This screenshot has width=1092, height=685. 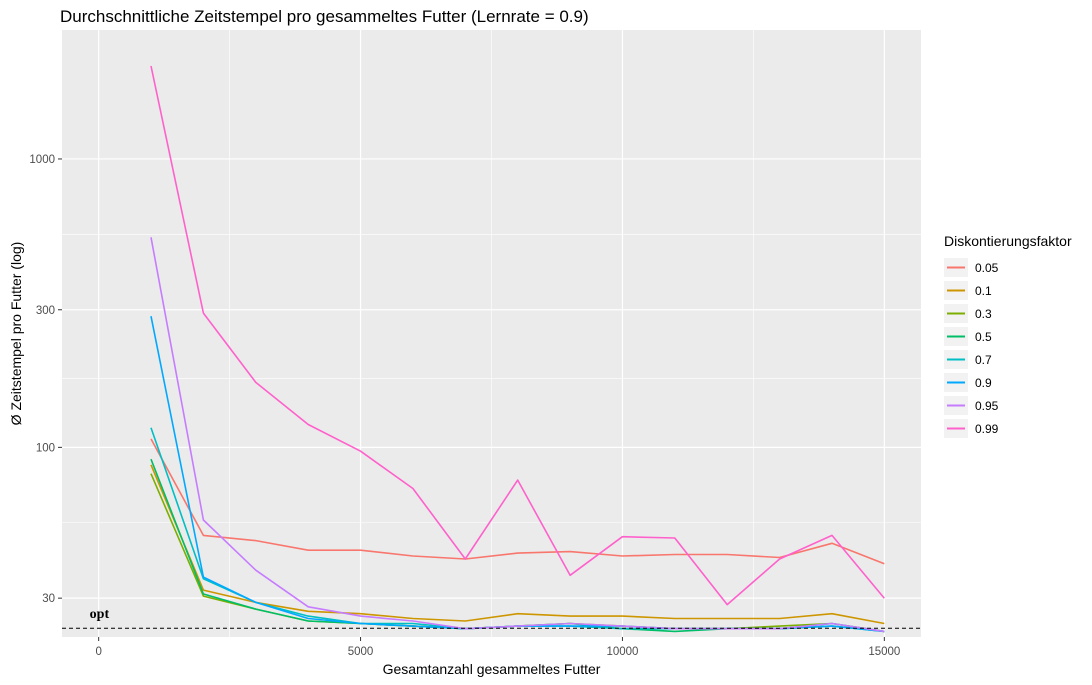 What do you see at coordinates (16, 334) in the screenshot?
I see `y-axis-title: Ø Zeitstempel pro Futter (log)` at bounding box center [16, 334].